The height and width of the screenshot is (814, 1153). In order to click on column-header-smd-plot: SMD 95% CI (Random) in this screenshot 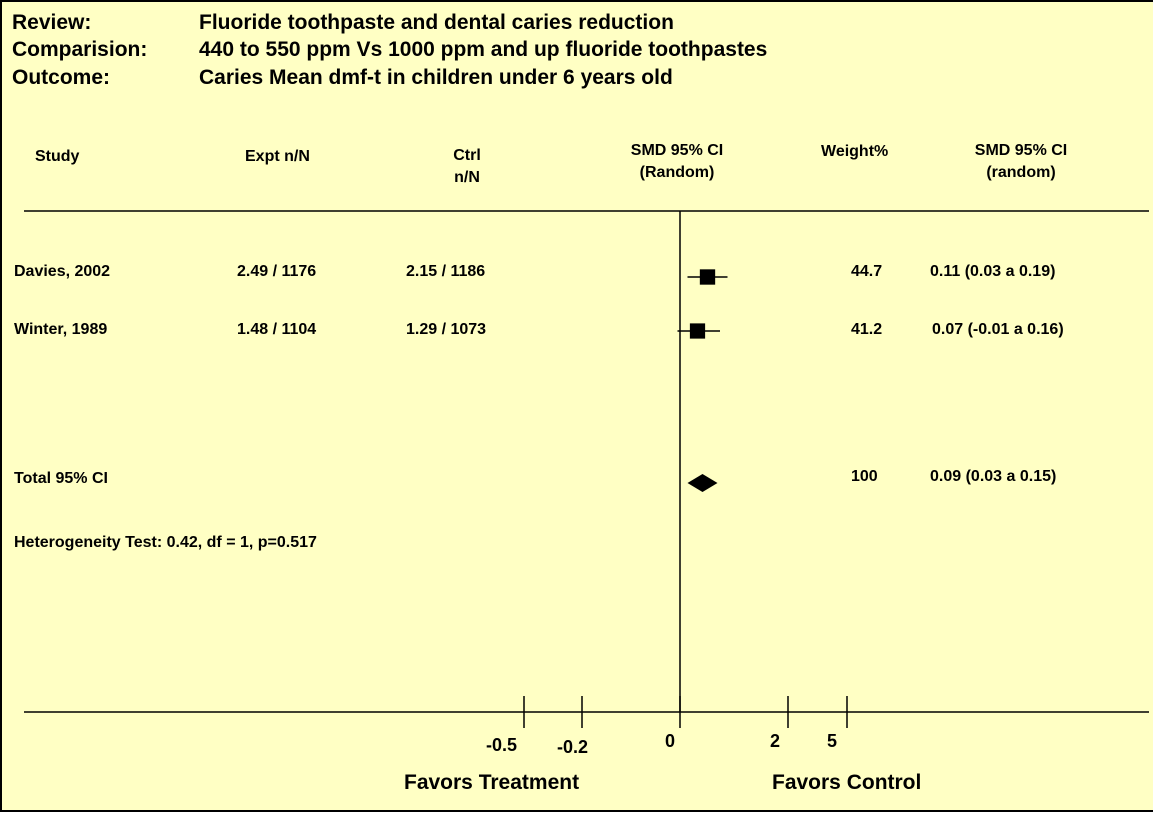, I will do `click(677, 162)`.